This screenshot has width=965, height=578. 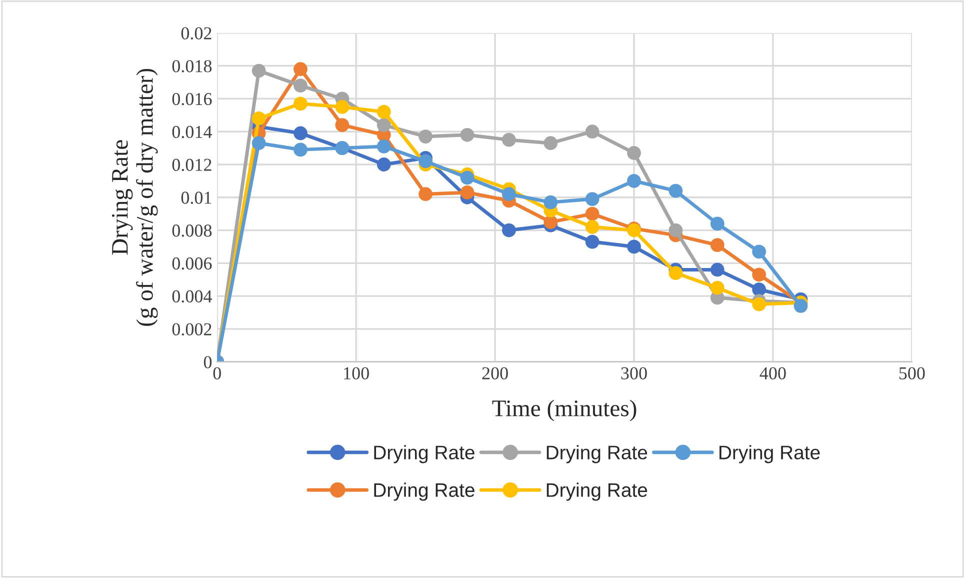 What do you see at coordinates (495, 373) in the screenshot?
I see `x-tick-label: 200` at bounding box center [495, 373].